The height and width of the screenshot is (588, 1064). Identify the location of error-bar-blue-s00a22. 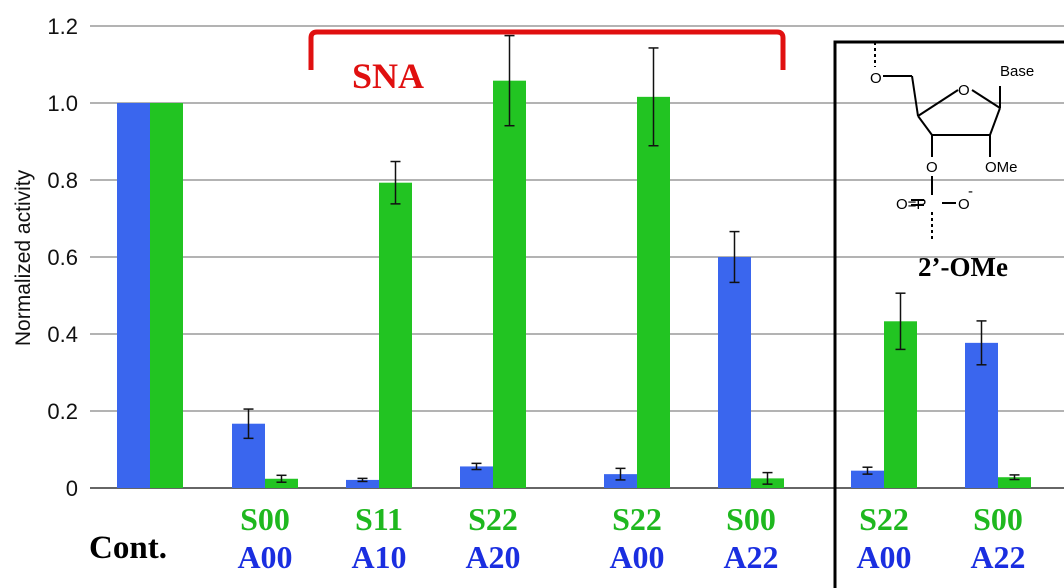
(734, 257).